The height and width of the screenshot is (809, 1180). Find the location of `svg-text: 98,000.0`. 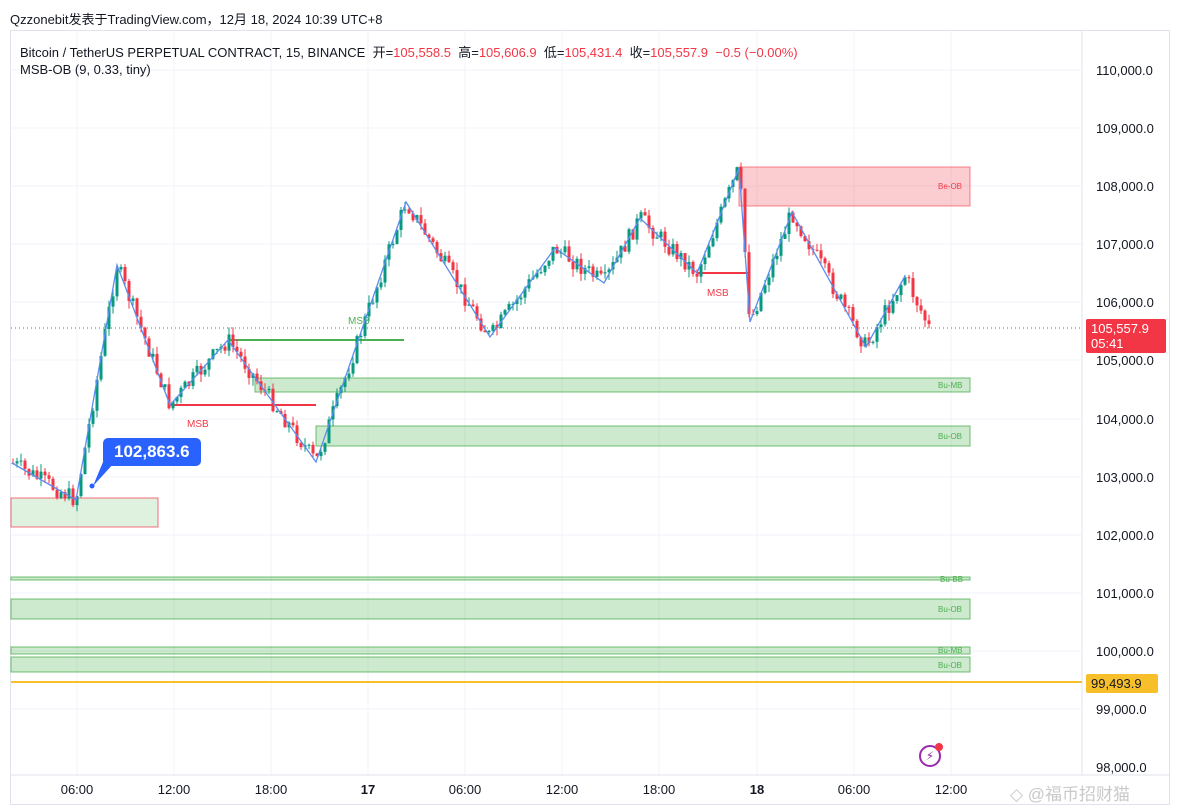

svg-text: 98,000.0 is located at coordinates (1121, 767).